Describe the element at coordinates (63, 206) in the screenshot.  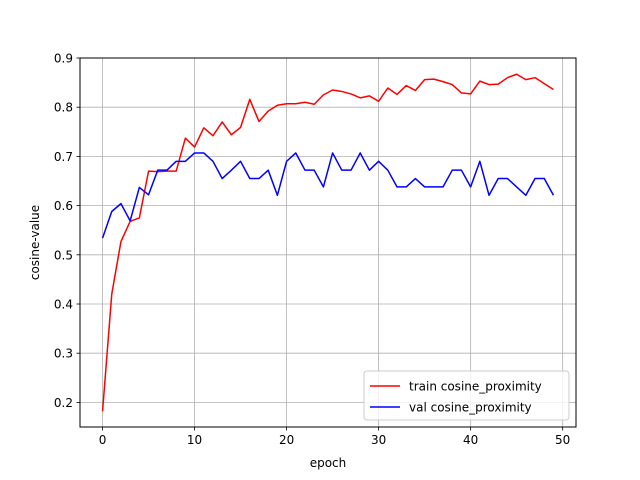
I see `y-tick-label: 0.6` at that location.